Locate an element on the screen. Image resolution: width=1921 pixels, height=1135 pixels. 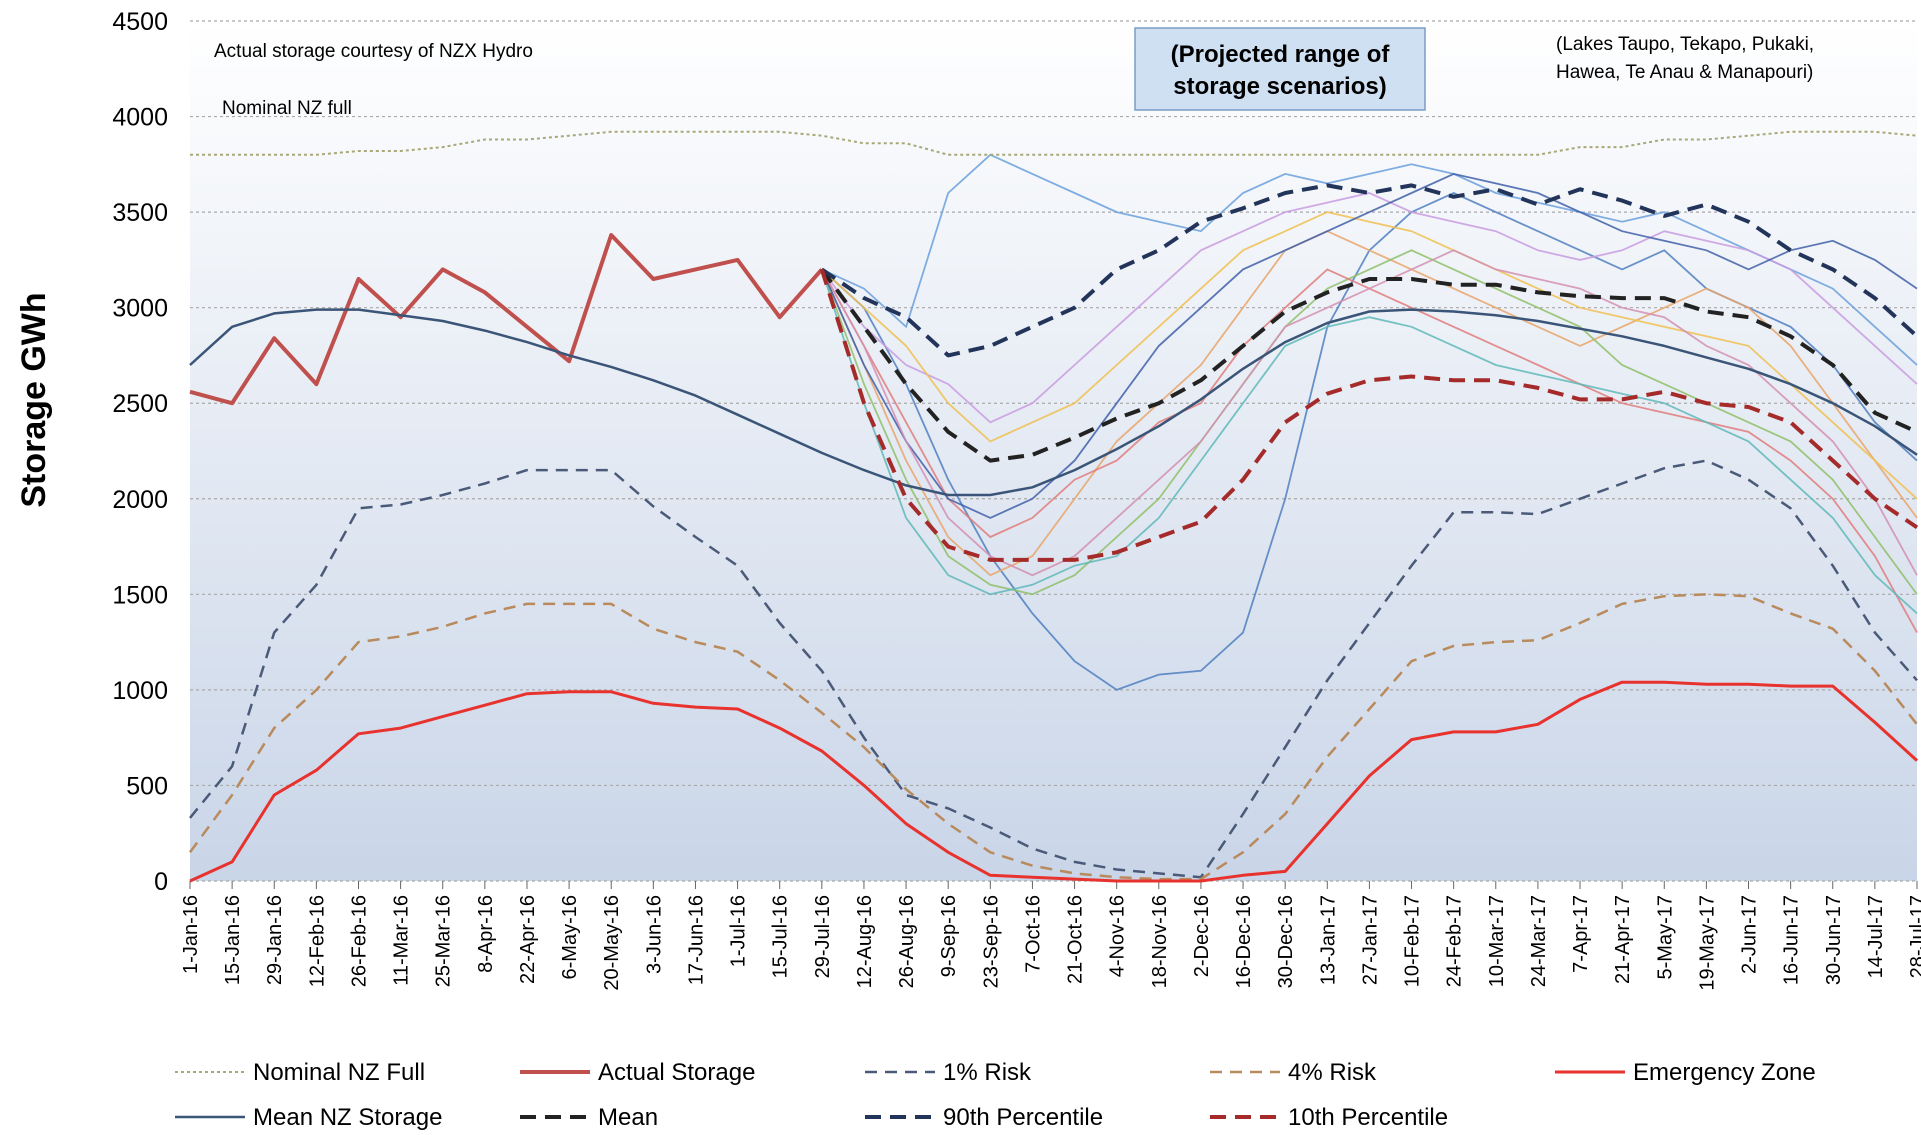
legend-label: 4% Risk is located at coordinates (1332, 1072).